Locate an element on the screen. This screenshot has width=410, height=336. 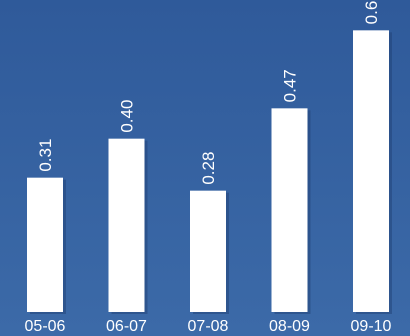
category-label-06-07: 06-07 is located at coordinates (126, 326).